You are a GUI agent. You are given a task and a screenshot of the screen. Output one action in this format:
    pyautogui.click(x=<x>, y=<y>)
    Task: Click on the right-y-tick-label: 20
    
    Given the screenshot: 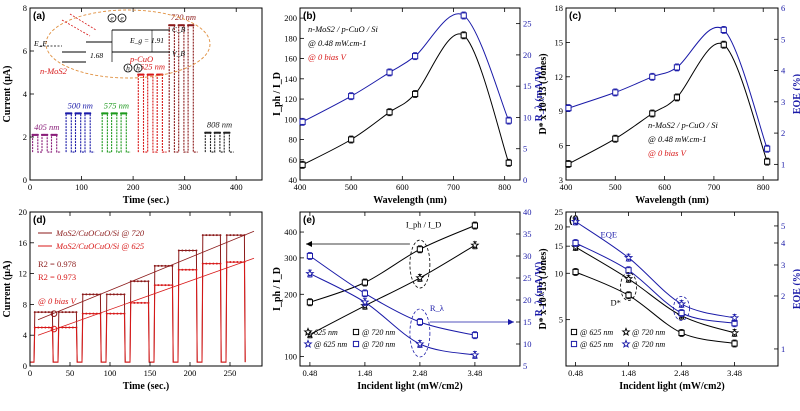 What is the action you would take?
    pyautogui.click(x=527, y=300)
    